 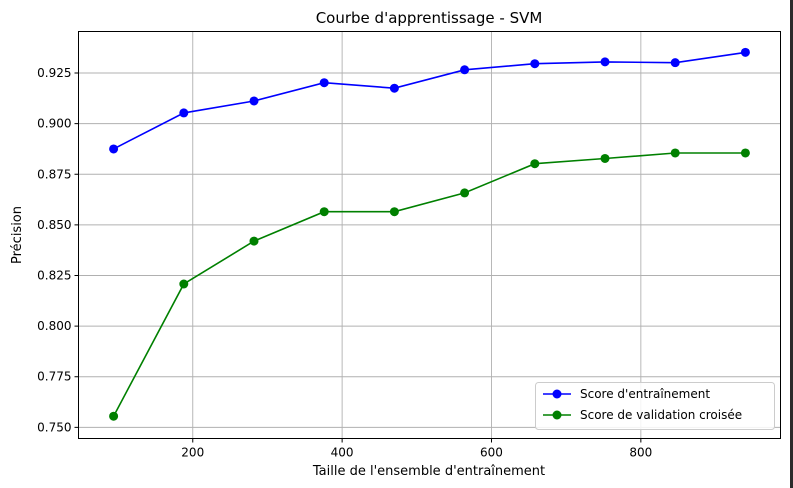 What do you see at coordinates (54, 275) in the screenshot?
I see `y-tick-label: 0.825` at bounding box center [54, 275].